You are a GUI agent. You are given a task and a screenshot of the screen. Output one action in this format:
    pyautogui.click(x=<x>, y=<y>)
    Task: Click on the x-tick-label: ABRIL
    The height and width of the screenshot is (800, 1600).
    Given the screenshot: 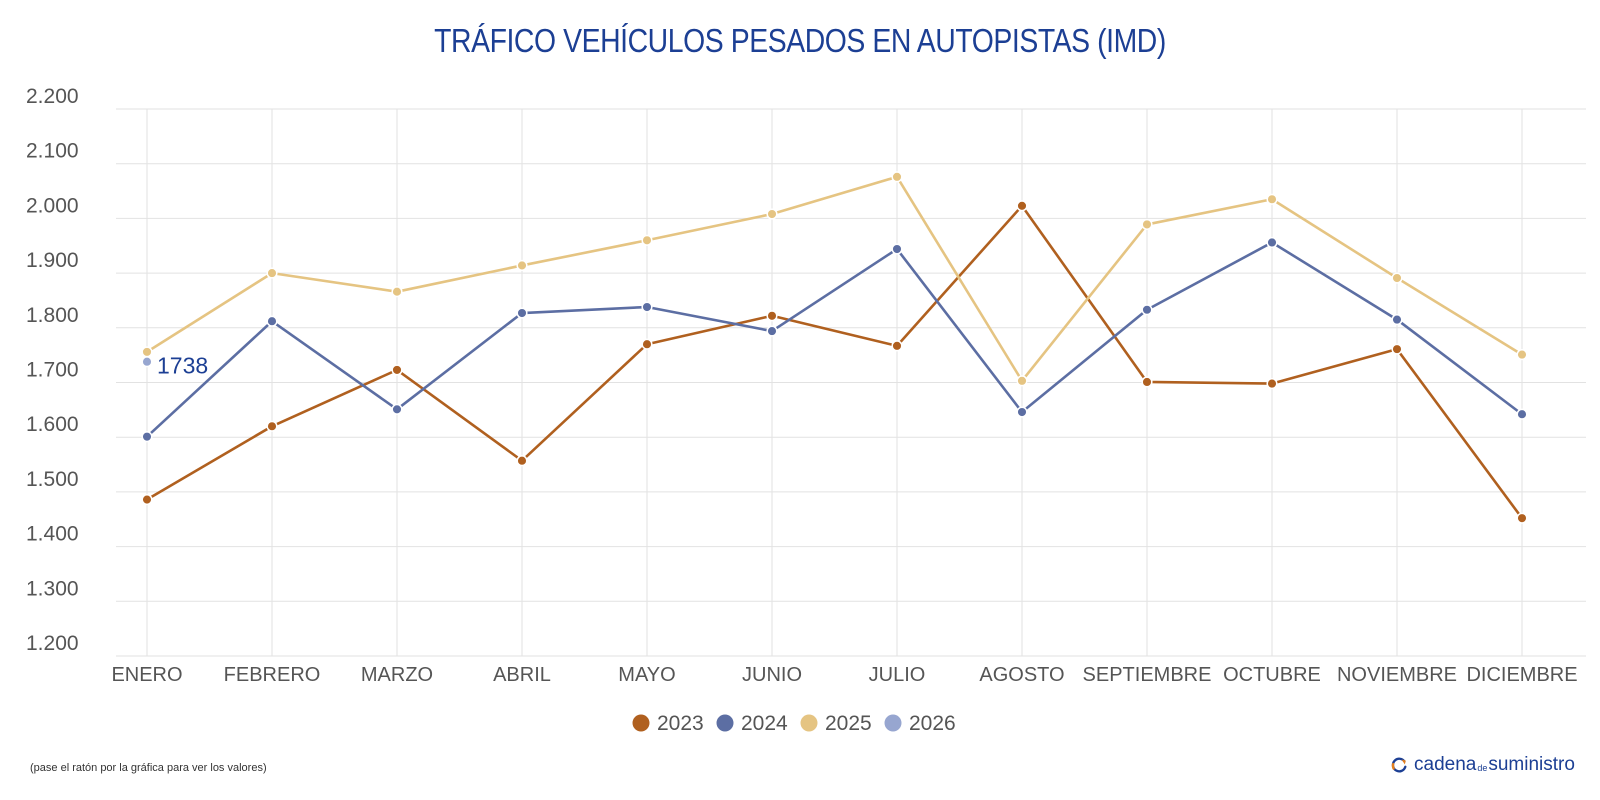 What is the action you would take?
    pyautogui.click(x=522, y=675)
    